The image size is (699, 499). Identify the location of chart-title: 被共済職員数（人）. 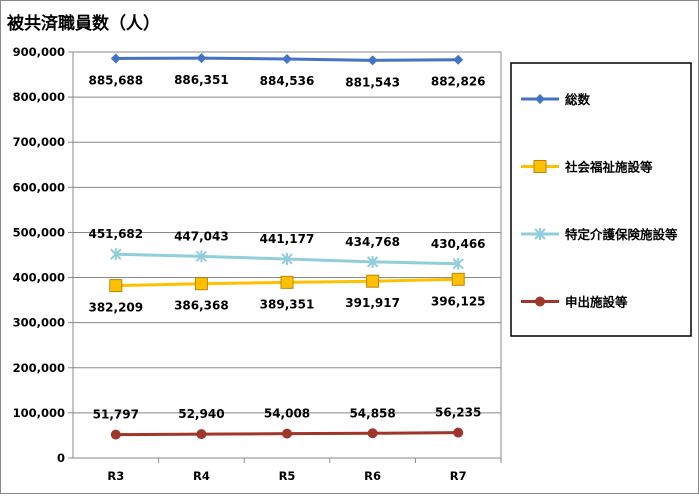
(83, 23).